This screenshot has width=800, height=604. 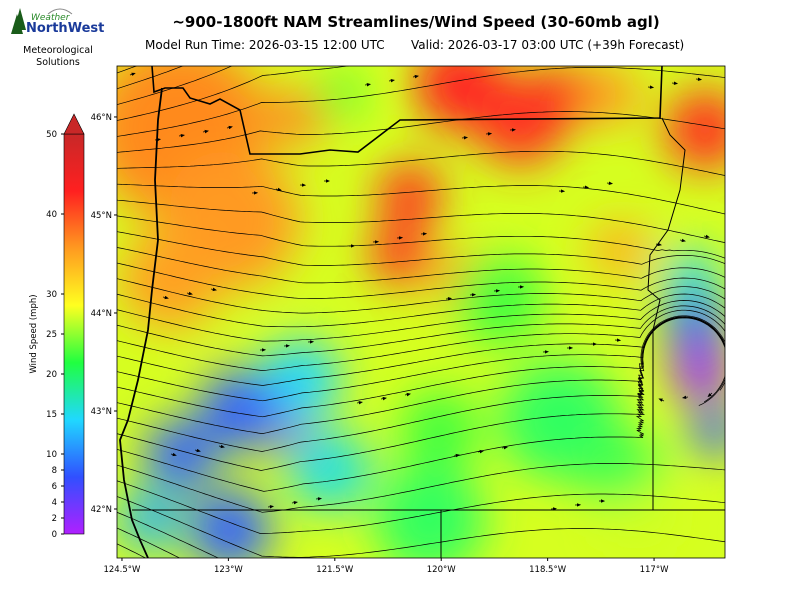 I want to click on logo-tagline: Solutions, so click(x=58, y=62).